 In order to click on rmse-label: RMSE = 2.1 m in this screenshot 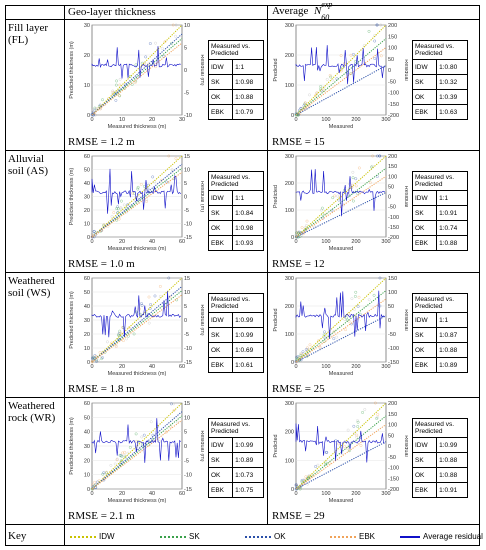, I will do `click(101, 516)`.